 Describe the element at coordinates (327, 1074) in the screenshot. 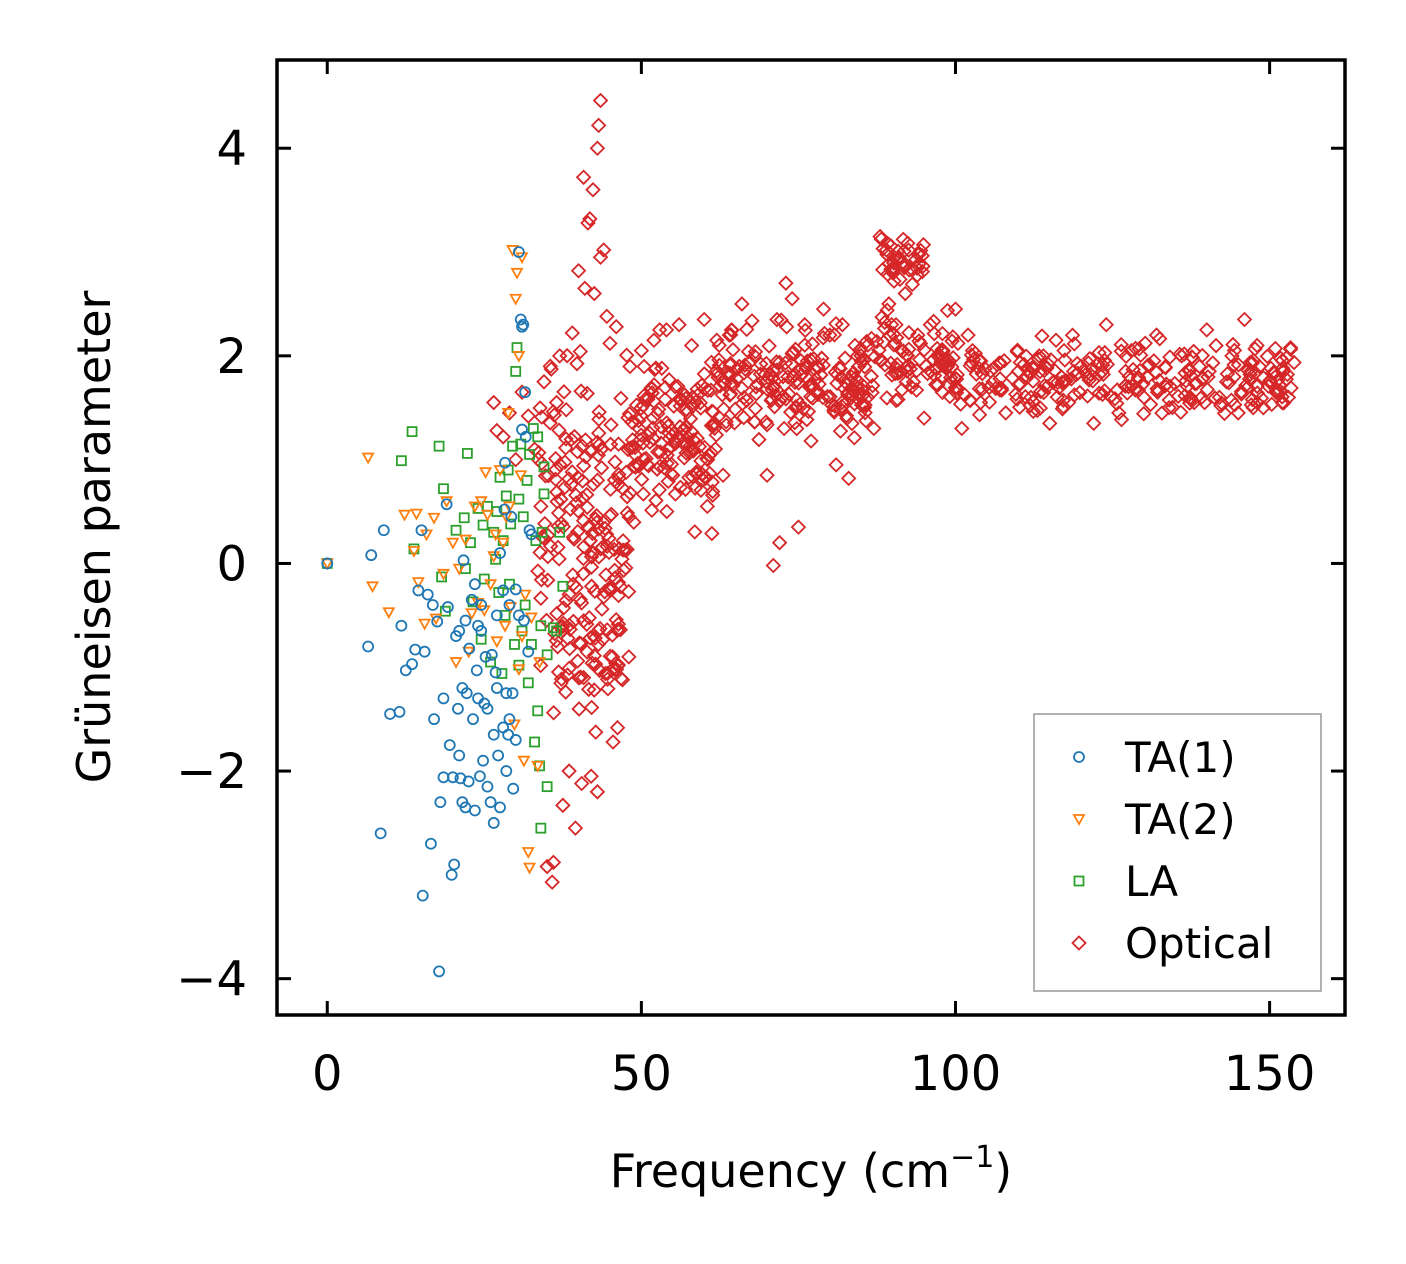

I see `x-tick-label: 0` at that location.